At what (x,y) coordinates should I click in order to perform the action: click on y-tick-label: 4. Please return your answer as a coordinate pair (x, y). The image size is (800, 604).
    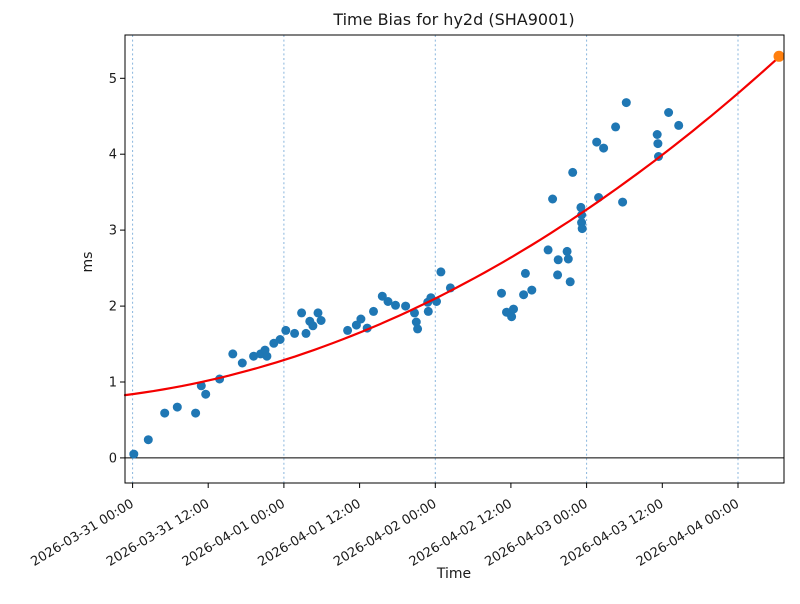
    Looking at the image, I should click on (113, 155).